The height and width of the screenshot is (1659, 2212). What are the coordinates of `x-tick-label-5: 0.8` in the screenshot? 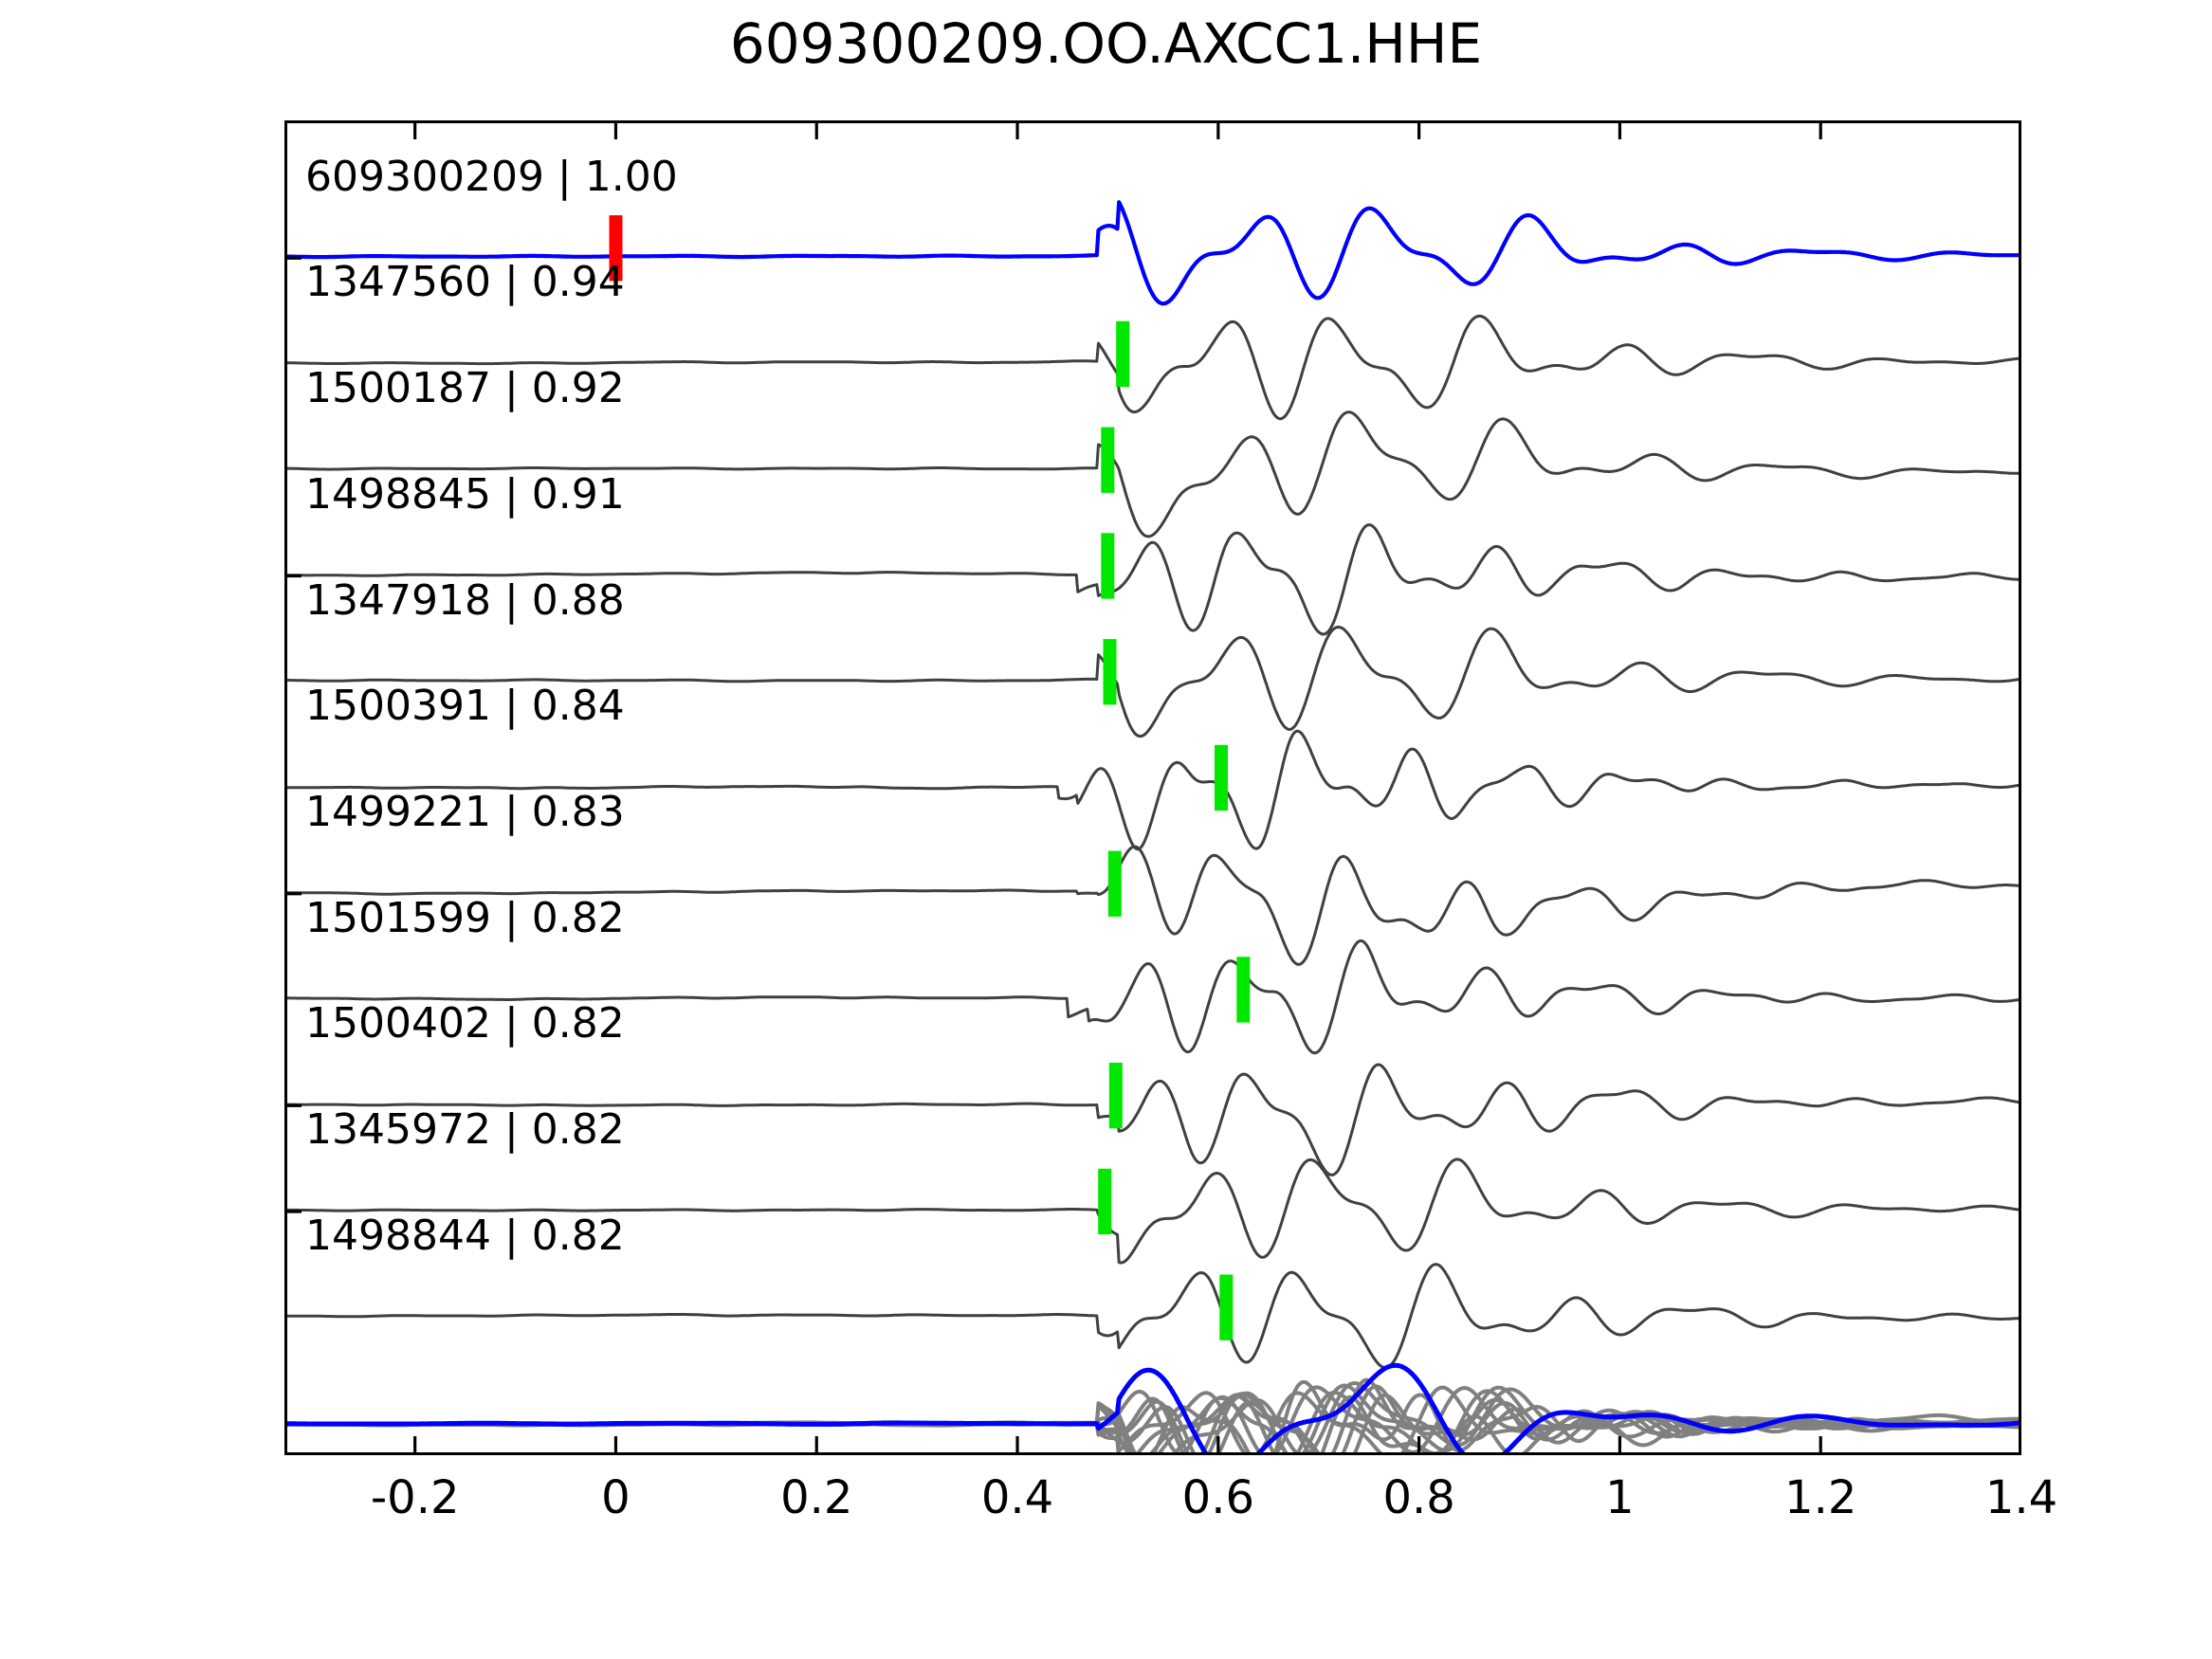 It's located at (1418, 1497).